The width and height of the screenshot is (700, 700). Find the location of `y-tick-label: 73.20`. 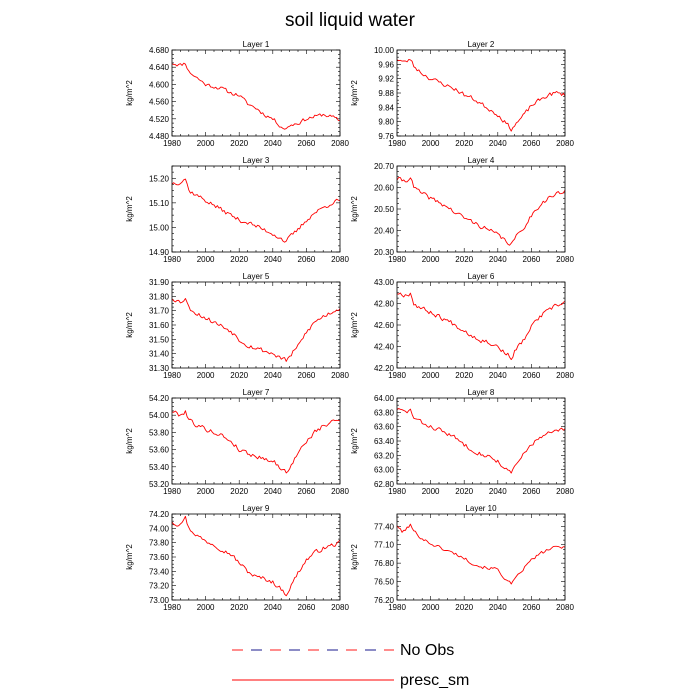

y-tick-label: 73.20 is located at coordinates (159, 586).